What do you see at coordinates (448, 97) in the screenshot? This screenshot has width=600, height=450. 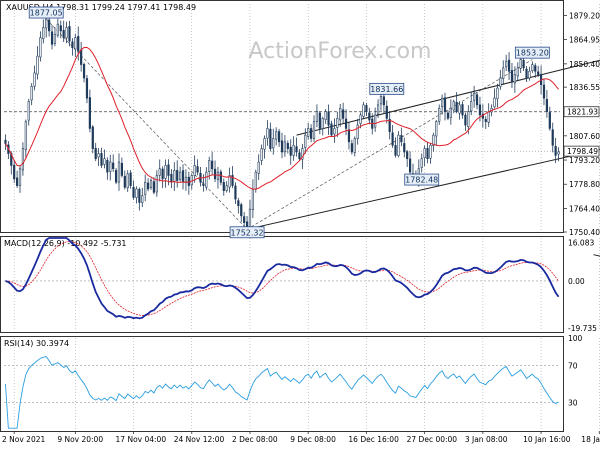 I see `channel-line` at bounding box center [448, 97].